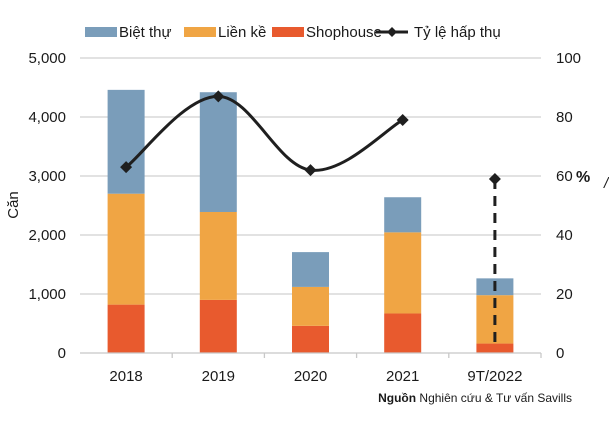 This screenshot has width=609, height=431. Describe the element at coordinates (264, 133) in the screenshot. I see `absorption-line-path` at that location.